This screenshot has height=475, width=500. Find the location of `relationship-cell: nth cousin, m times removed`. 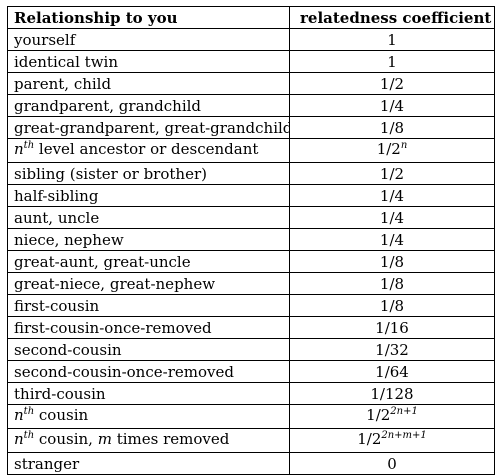

relationship-cell: nth cousin, m times removed is located at coordinates (148, 440).